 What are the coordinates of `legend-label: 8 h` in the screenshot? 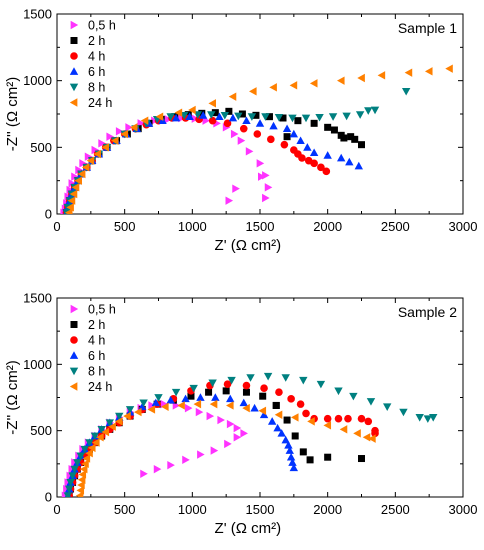 It's located at (96, 88).